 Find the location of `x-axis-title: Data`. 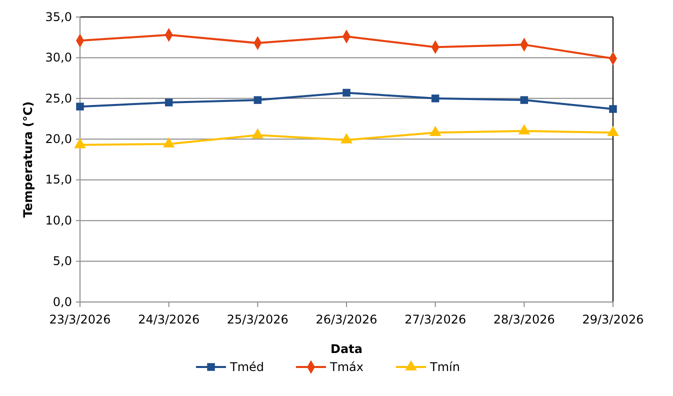

x-axis-title: Data is located at coordinates (346, 349).